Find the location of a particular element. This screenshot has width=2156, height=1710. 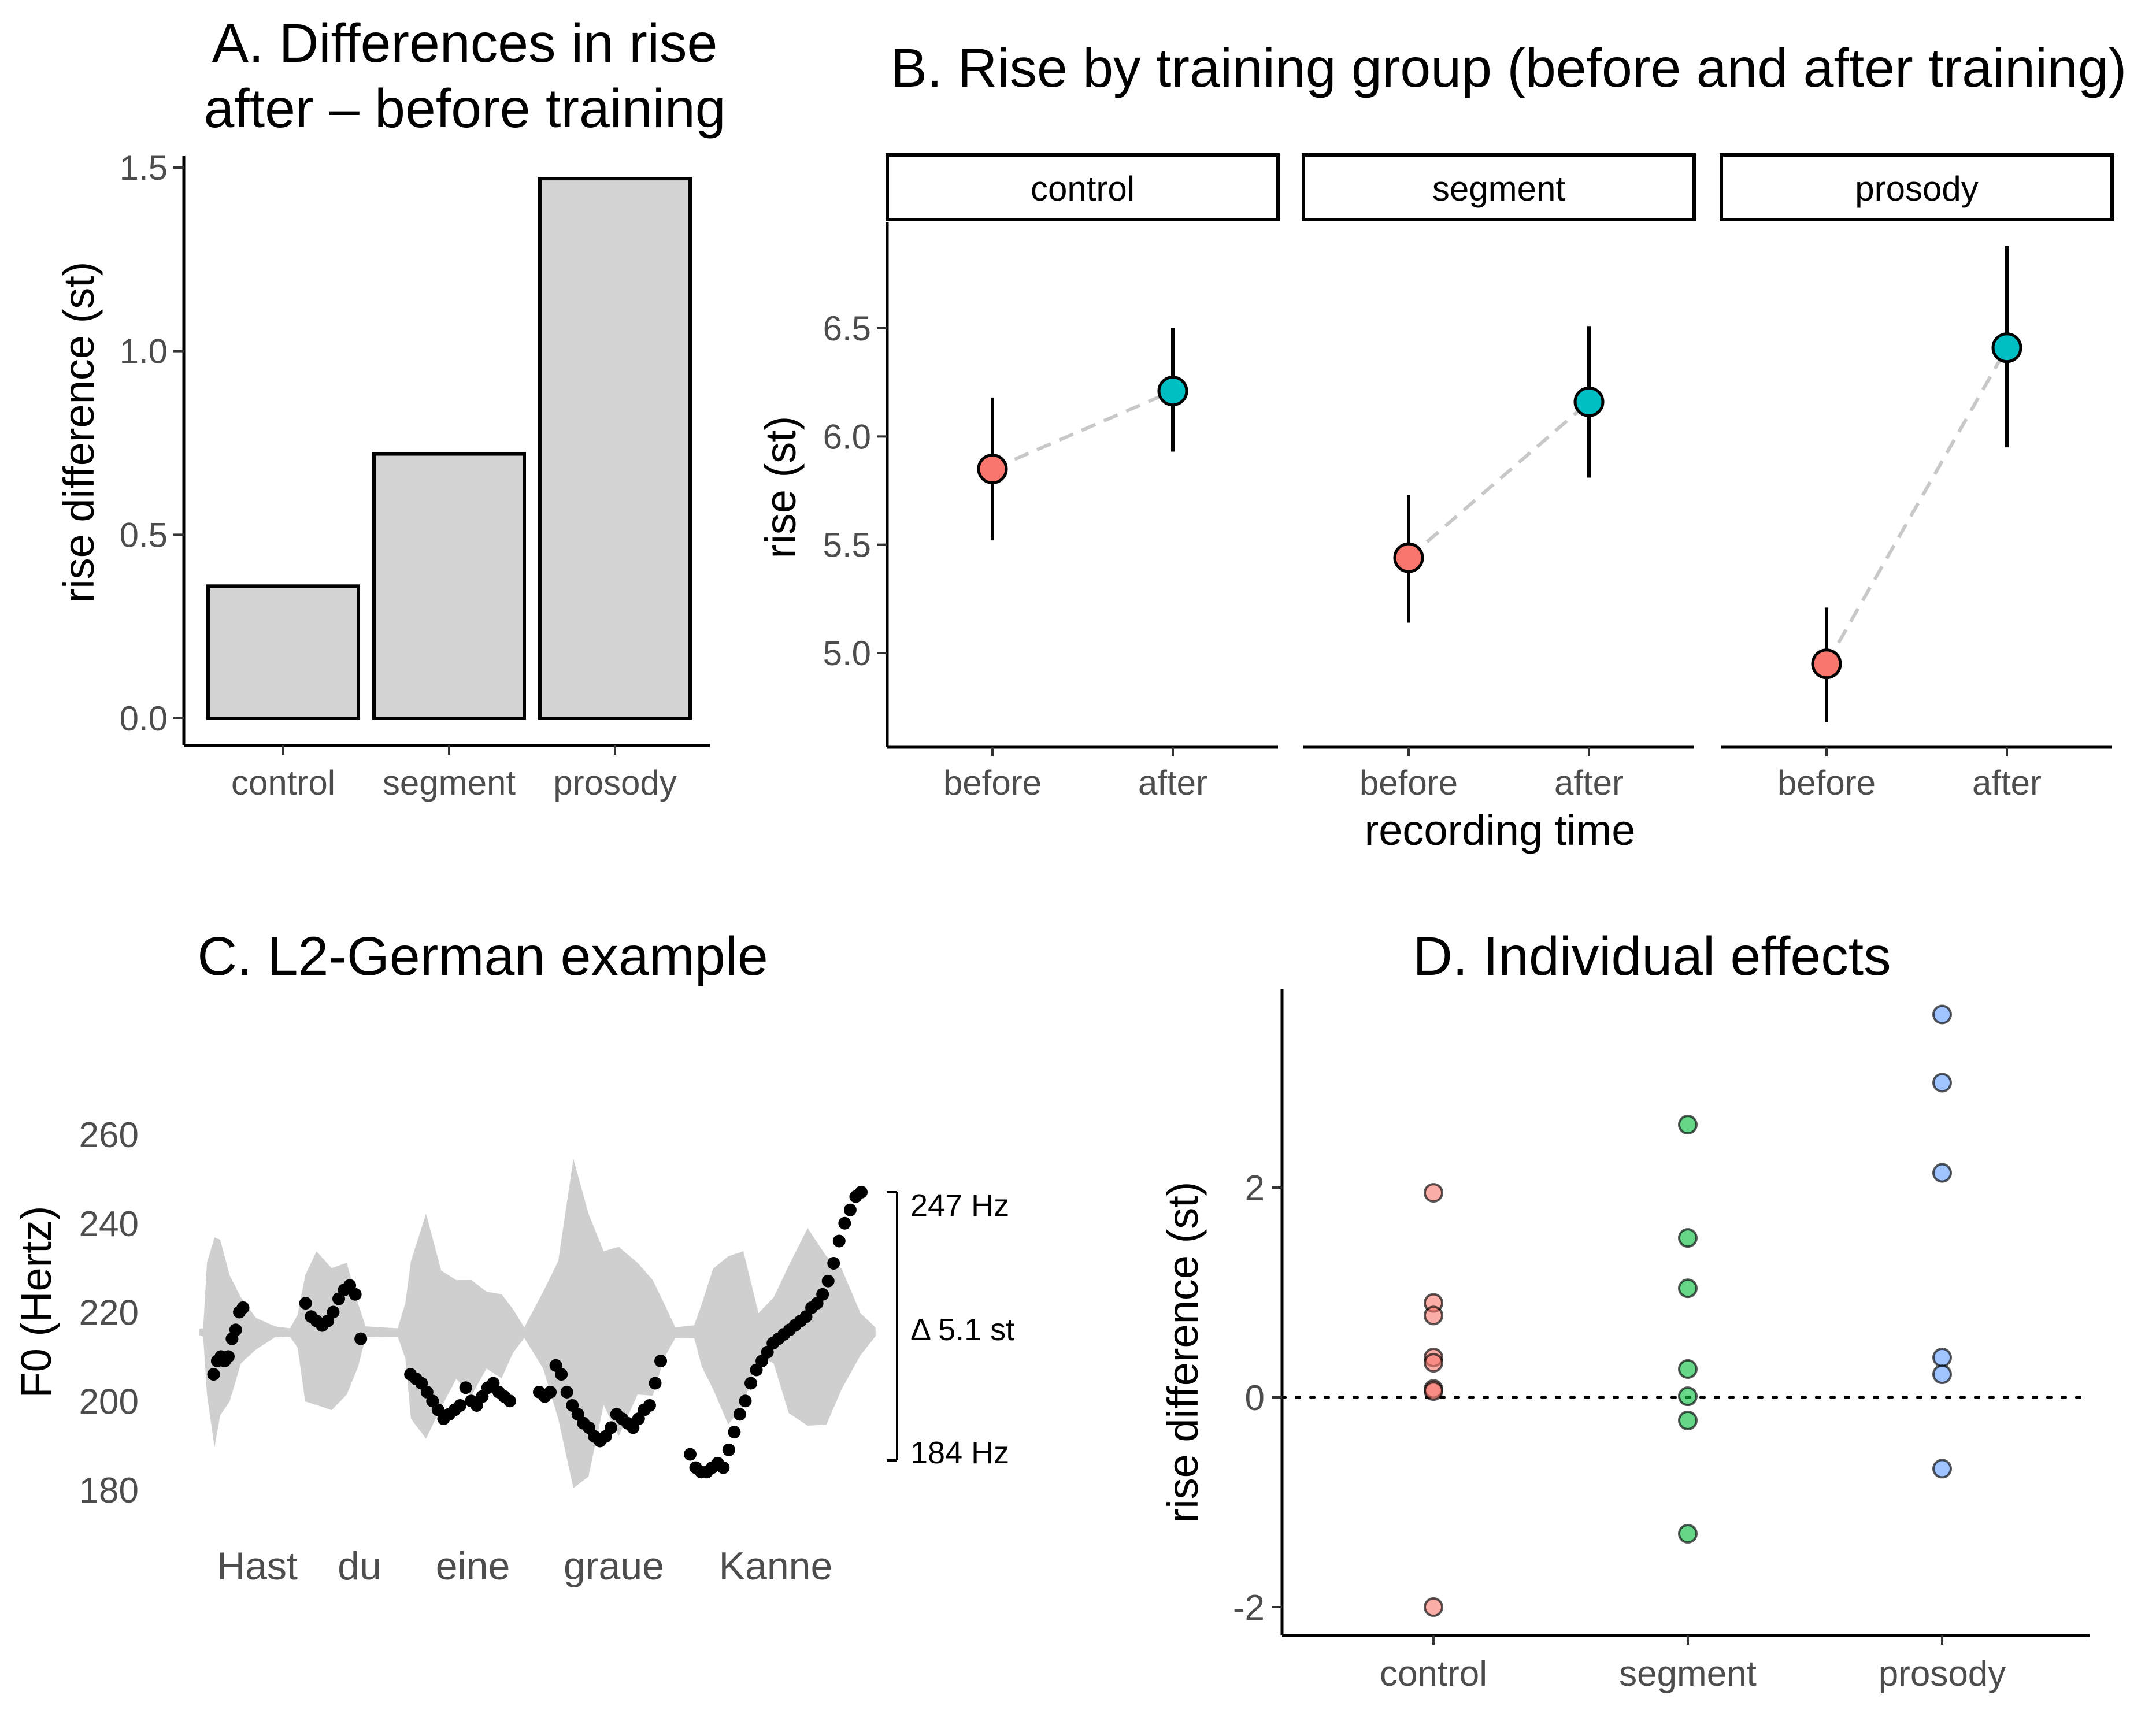

panel-d-y-tick-label: -2 is located at coordinates (1249, 1608).